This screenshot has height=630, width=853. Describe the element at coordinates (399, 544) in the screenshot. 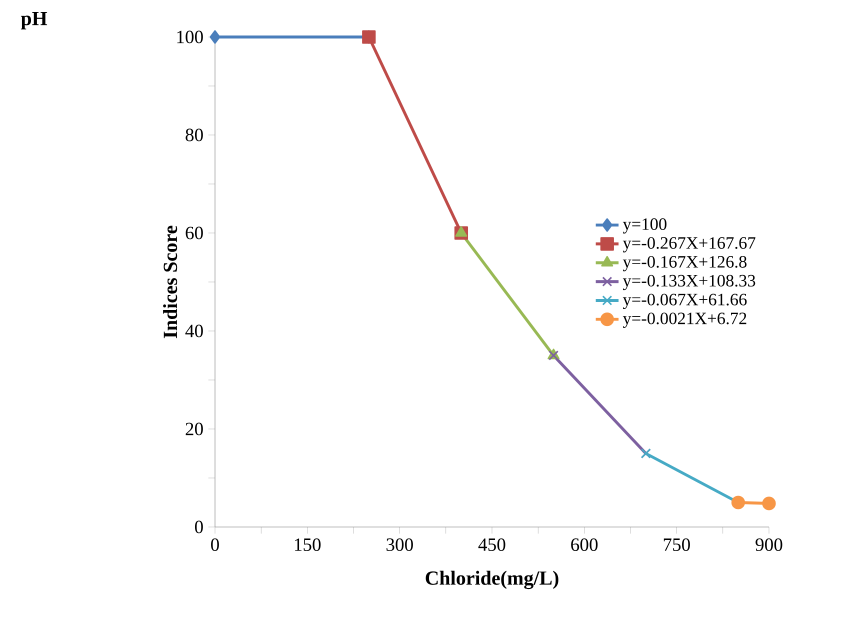

I see `x-tick-label: 300` at that location.